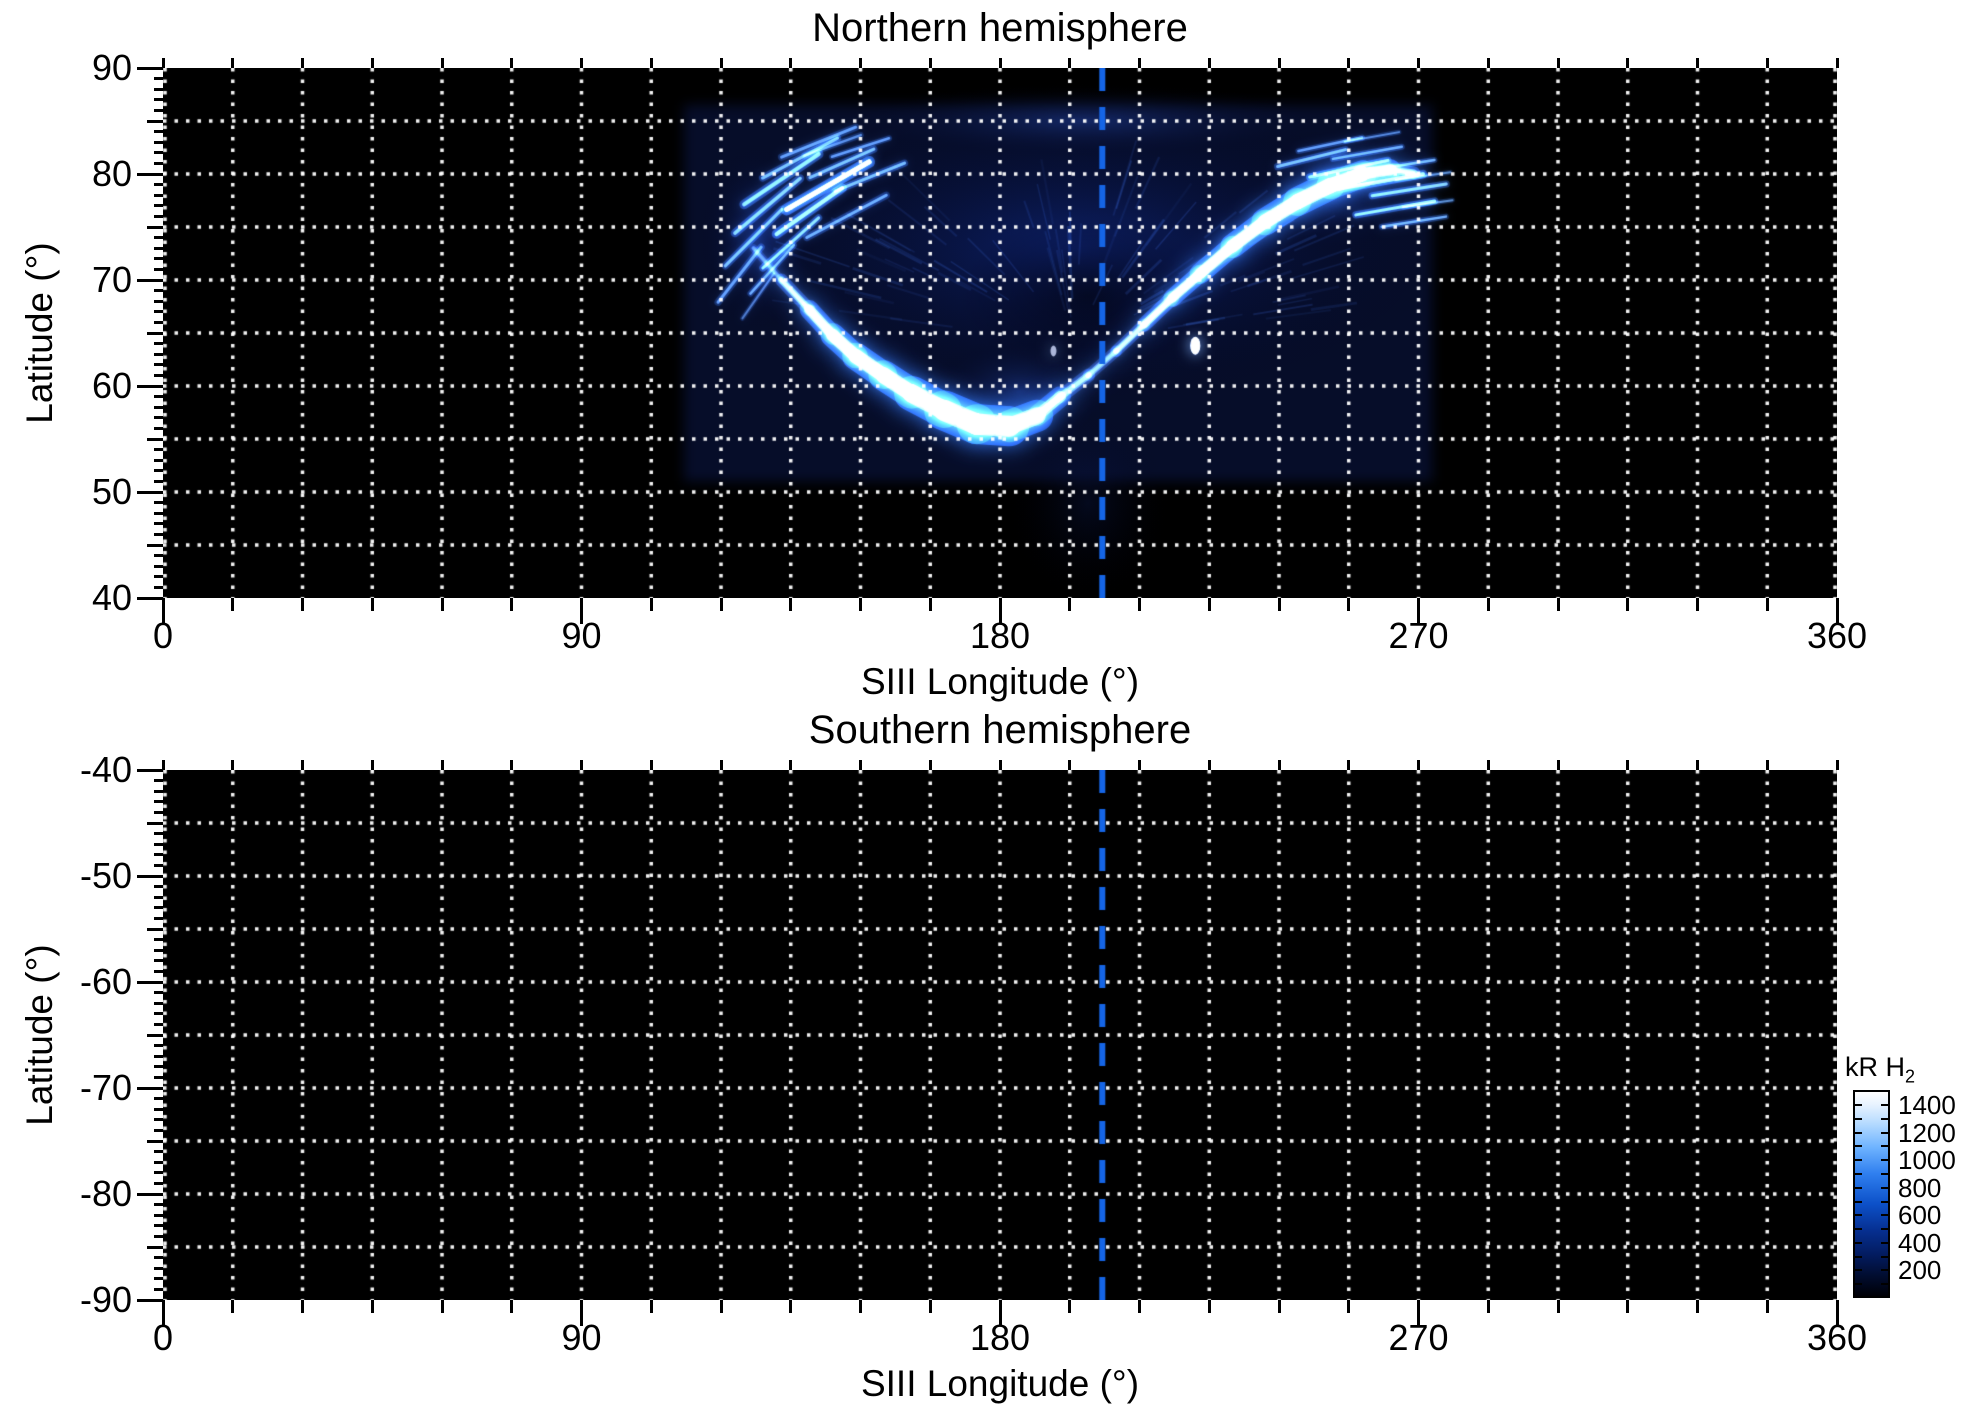 The height and width of the screenshot is (1423, 1983). Describe the element at coordinates (581, 1337) in the screenshot. I see `x-tick-label: 90` at that location.